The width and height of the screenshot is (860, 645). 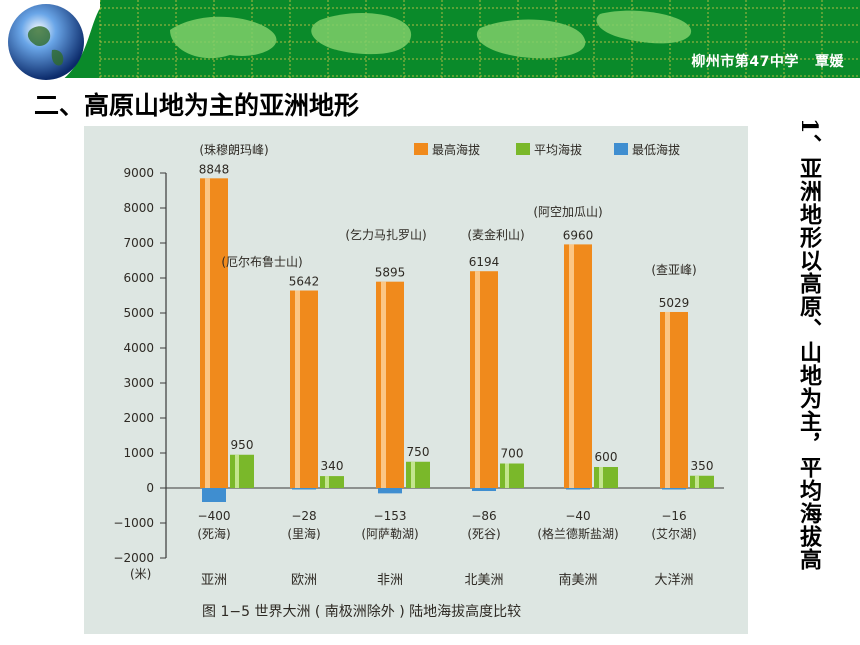 I want to click on y-tick-label: 9000, so click(x=138, y=173).